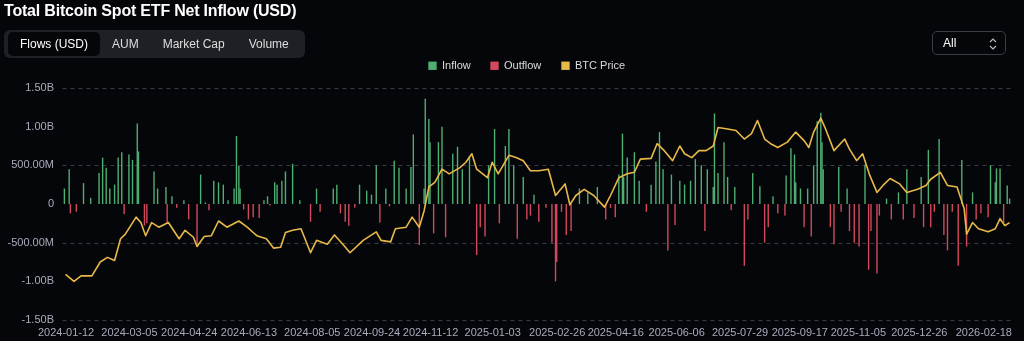 Image resolution: width=1024 pixels, height=341 pixels. I want to click on x-tick-label: 2024-03-05, so click(129, 331).